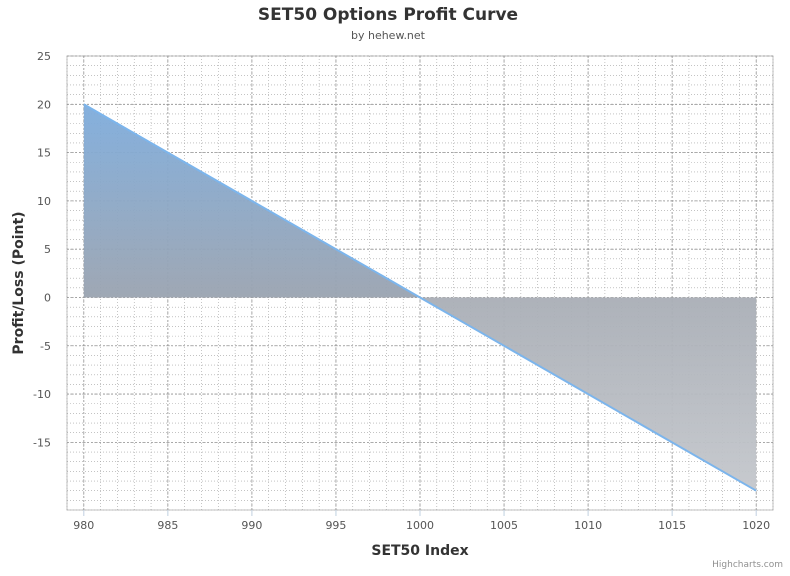  Describe the element at coordinates (419, 551) in the screenshot. I see `x-axis-title: SET50 Index` at that location.